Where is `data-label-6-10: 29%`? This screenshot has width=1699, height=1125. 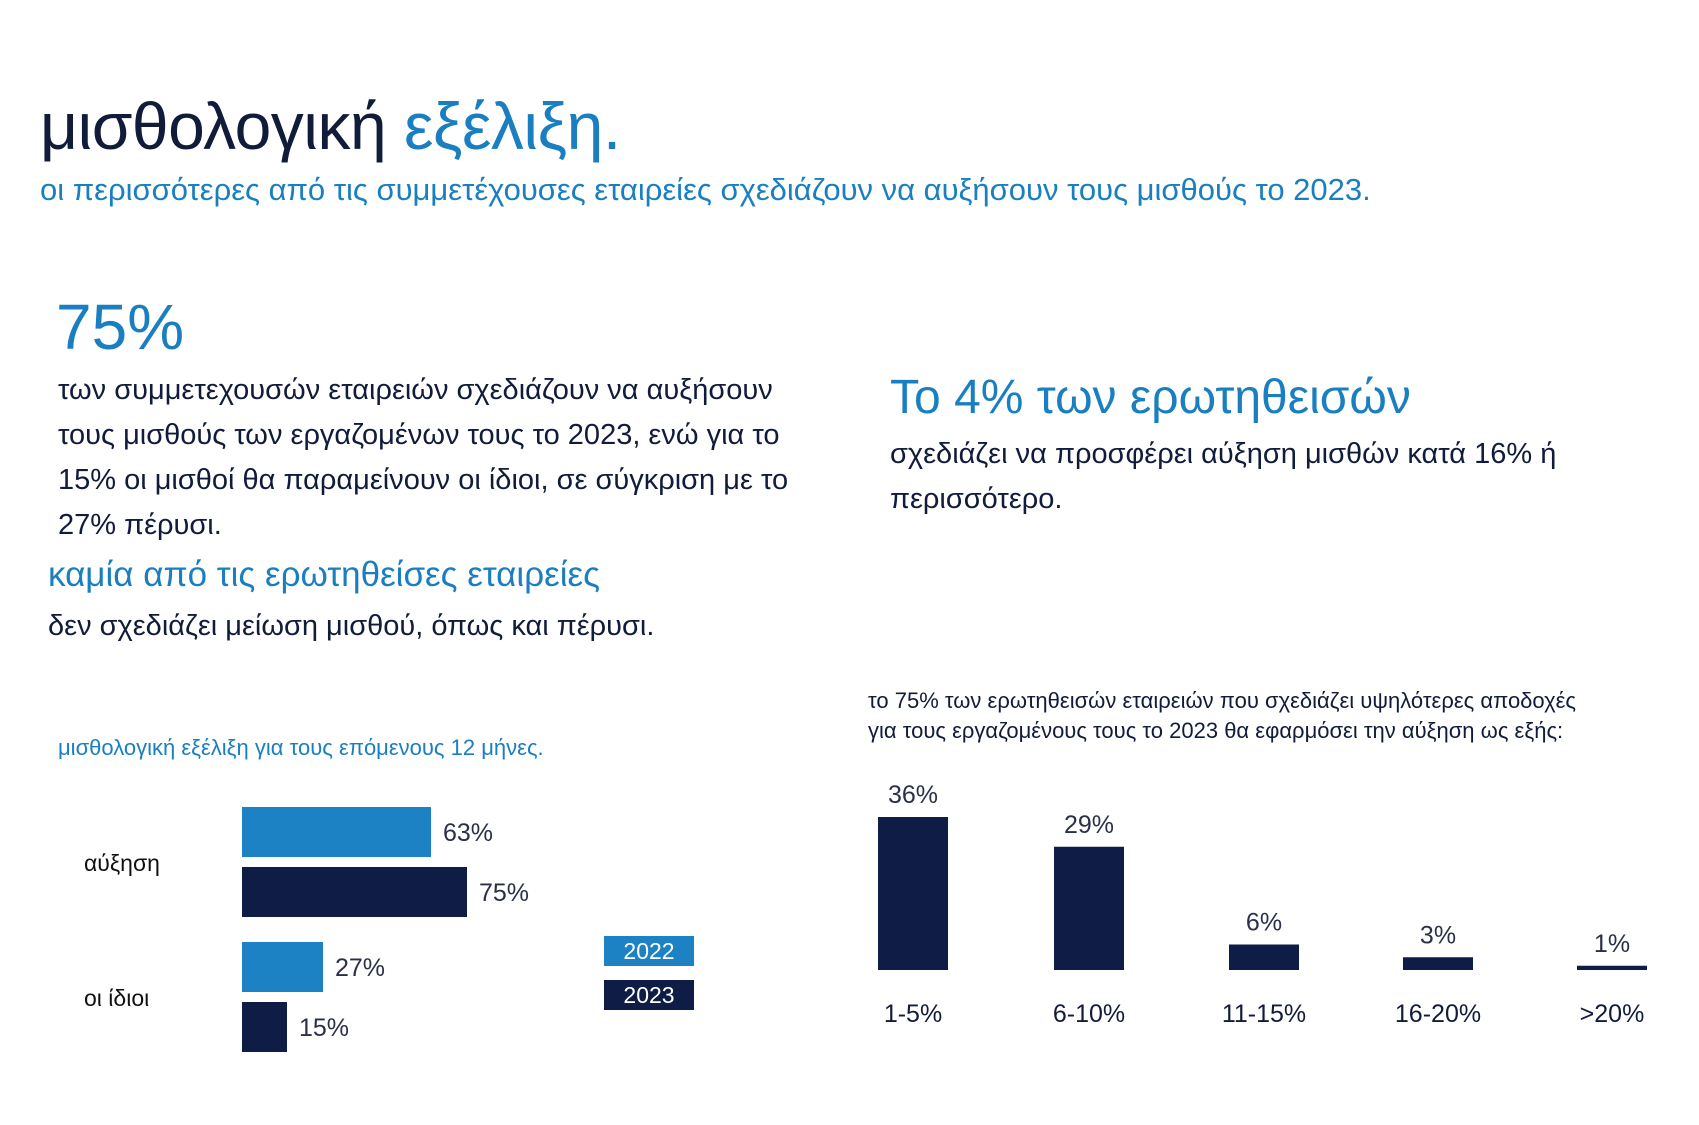 data-label-6-10: 29% is located at coordinates (1089, 825).